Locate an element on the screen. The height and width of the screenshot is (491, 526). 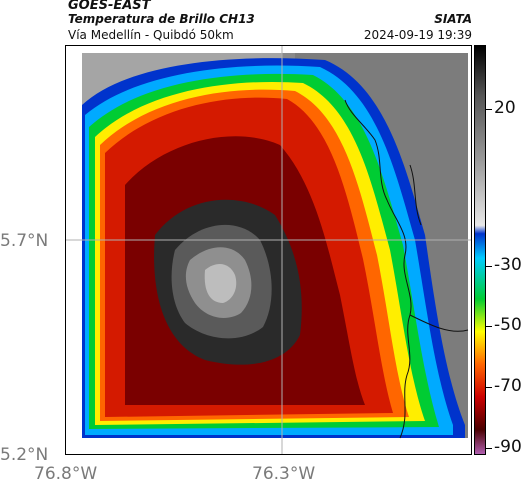
organization-label: SIATA is located at coordinates (453, 19).